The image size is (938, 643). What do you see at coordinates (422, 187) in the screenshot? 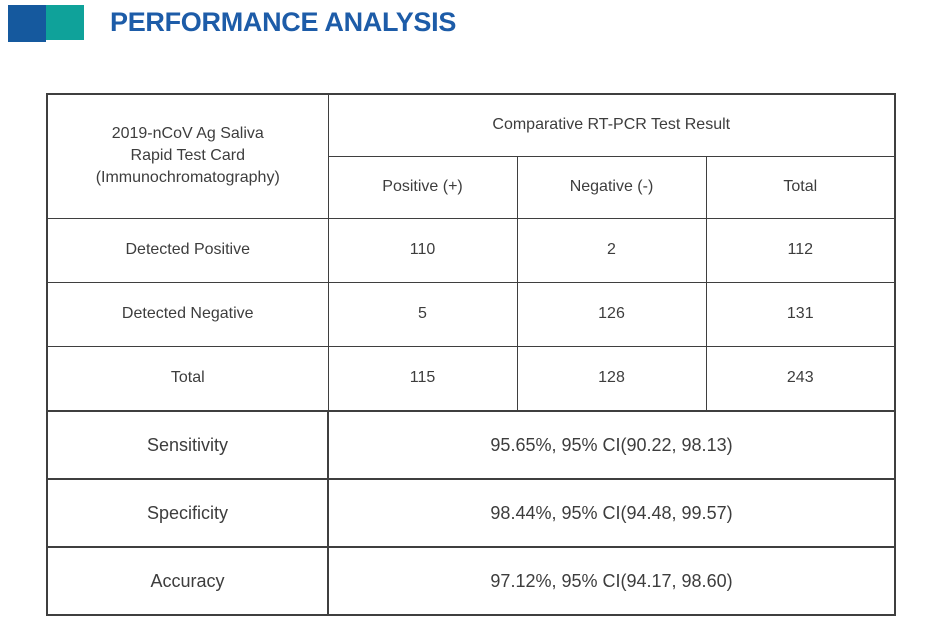
I see `column-header-positive: Positive (+)` at bounding box center [422, 187].